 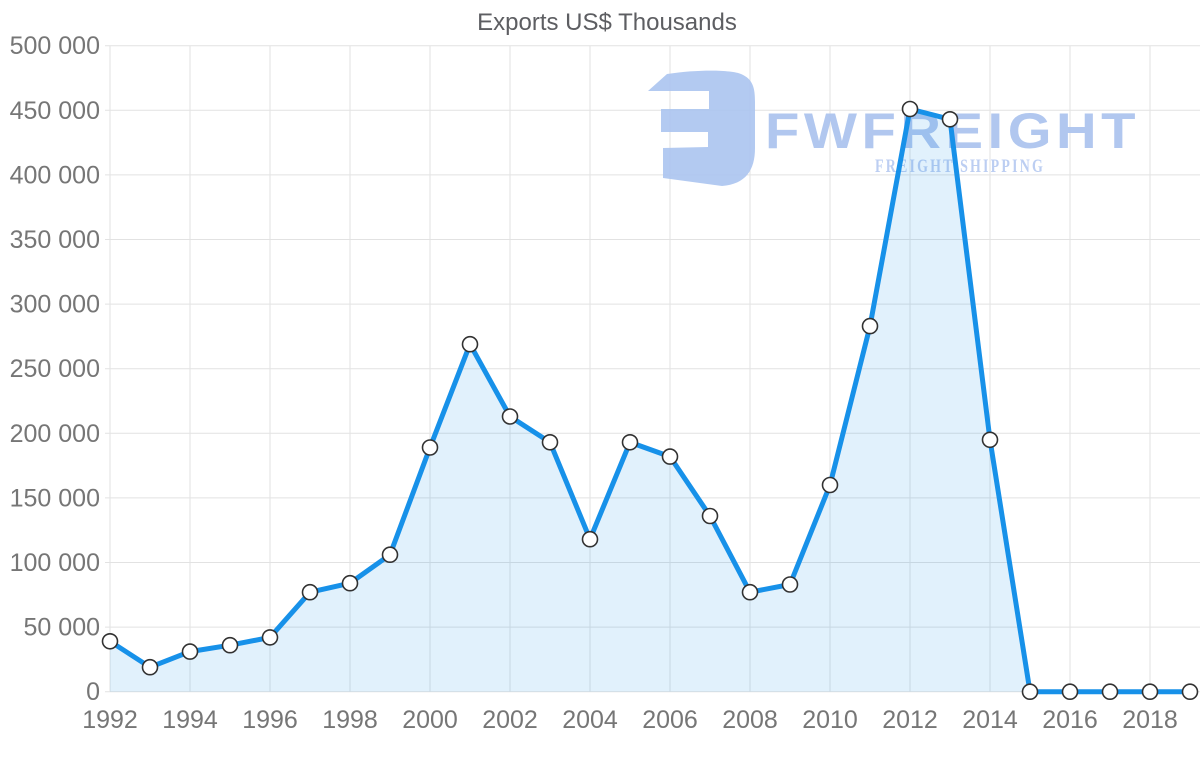 What do you see at coordinates (830, 720) in the screenshot?
I see `x-axis-tick-label: 2010` at bounding box center [830, 720].